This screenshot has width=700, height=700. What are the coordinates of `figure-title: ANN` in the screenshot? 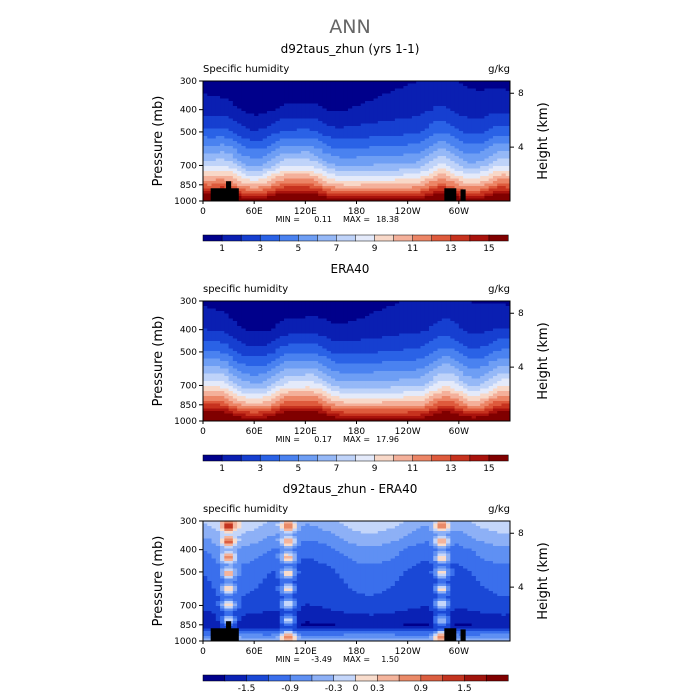 It's located at (349, 27).